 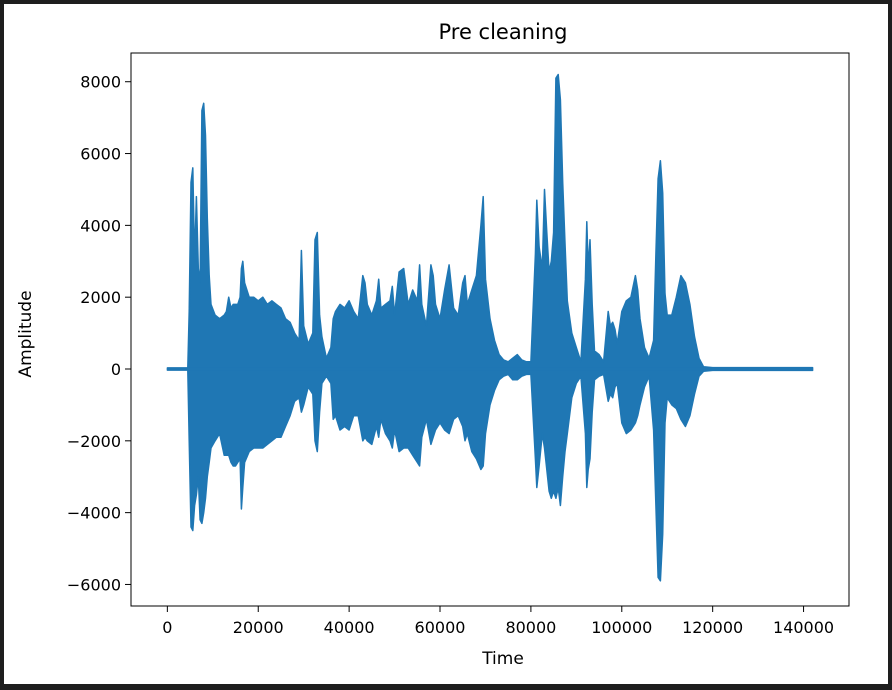 What do you see at coordinates (116, 369) in the screenshot?
I see `y-tick-label: 0` at bounding box center [116, 369].